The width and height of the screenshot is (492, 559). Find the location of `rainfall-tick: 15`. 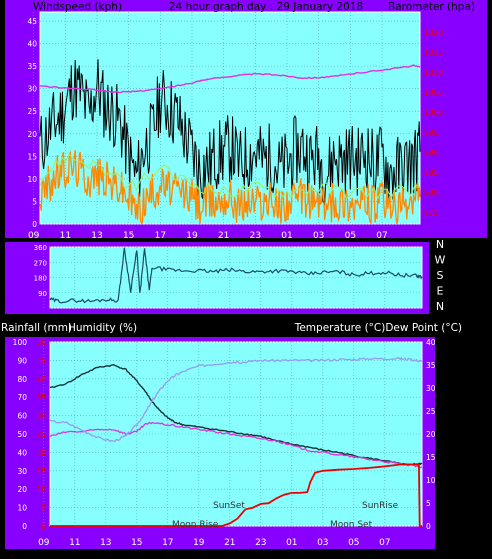

rainfall-tick: 15 is located at coordinates (41, 471).